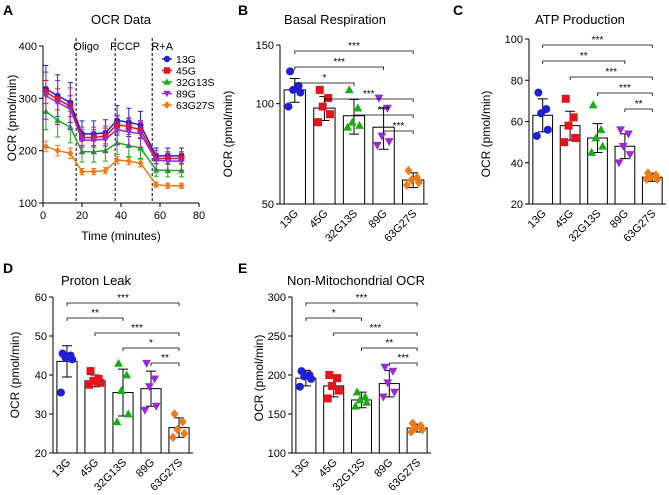 Image resolution: width=669 pixels, height=495 pixels. What do you see at coordinates (458, 10) in the screenshot?
I see `panel-c-letter: C` at bounding box center [458, 10].